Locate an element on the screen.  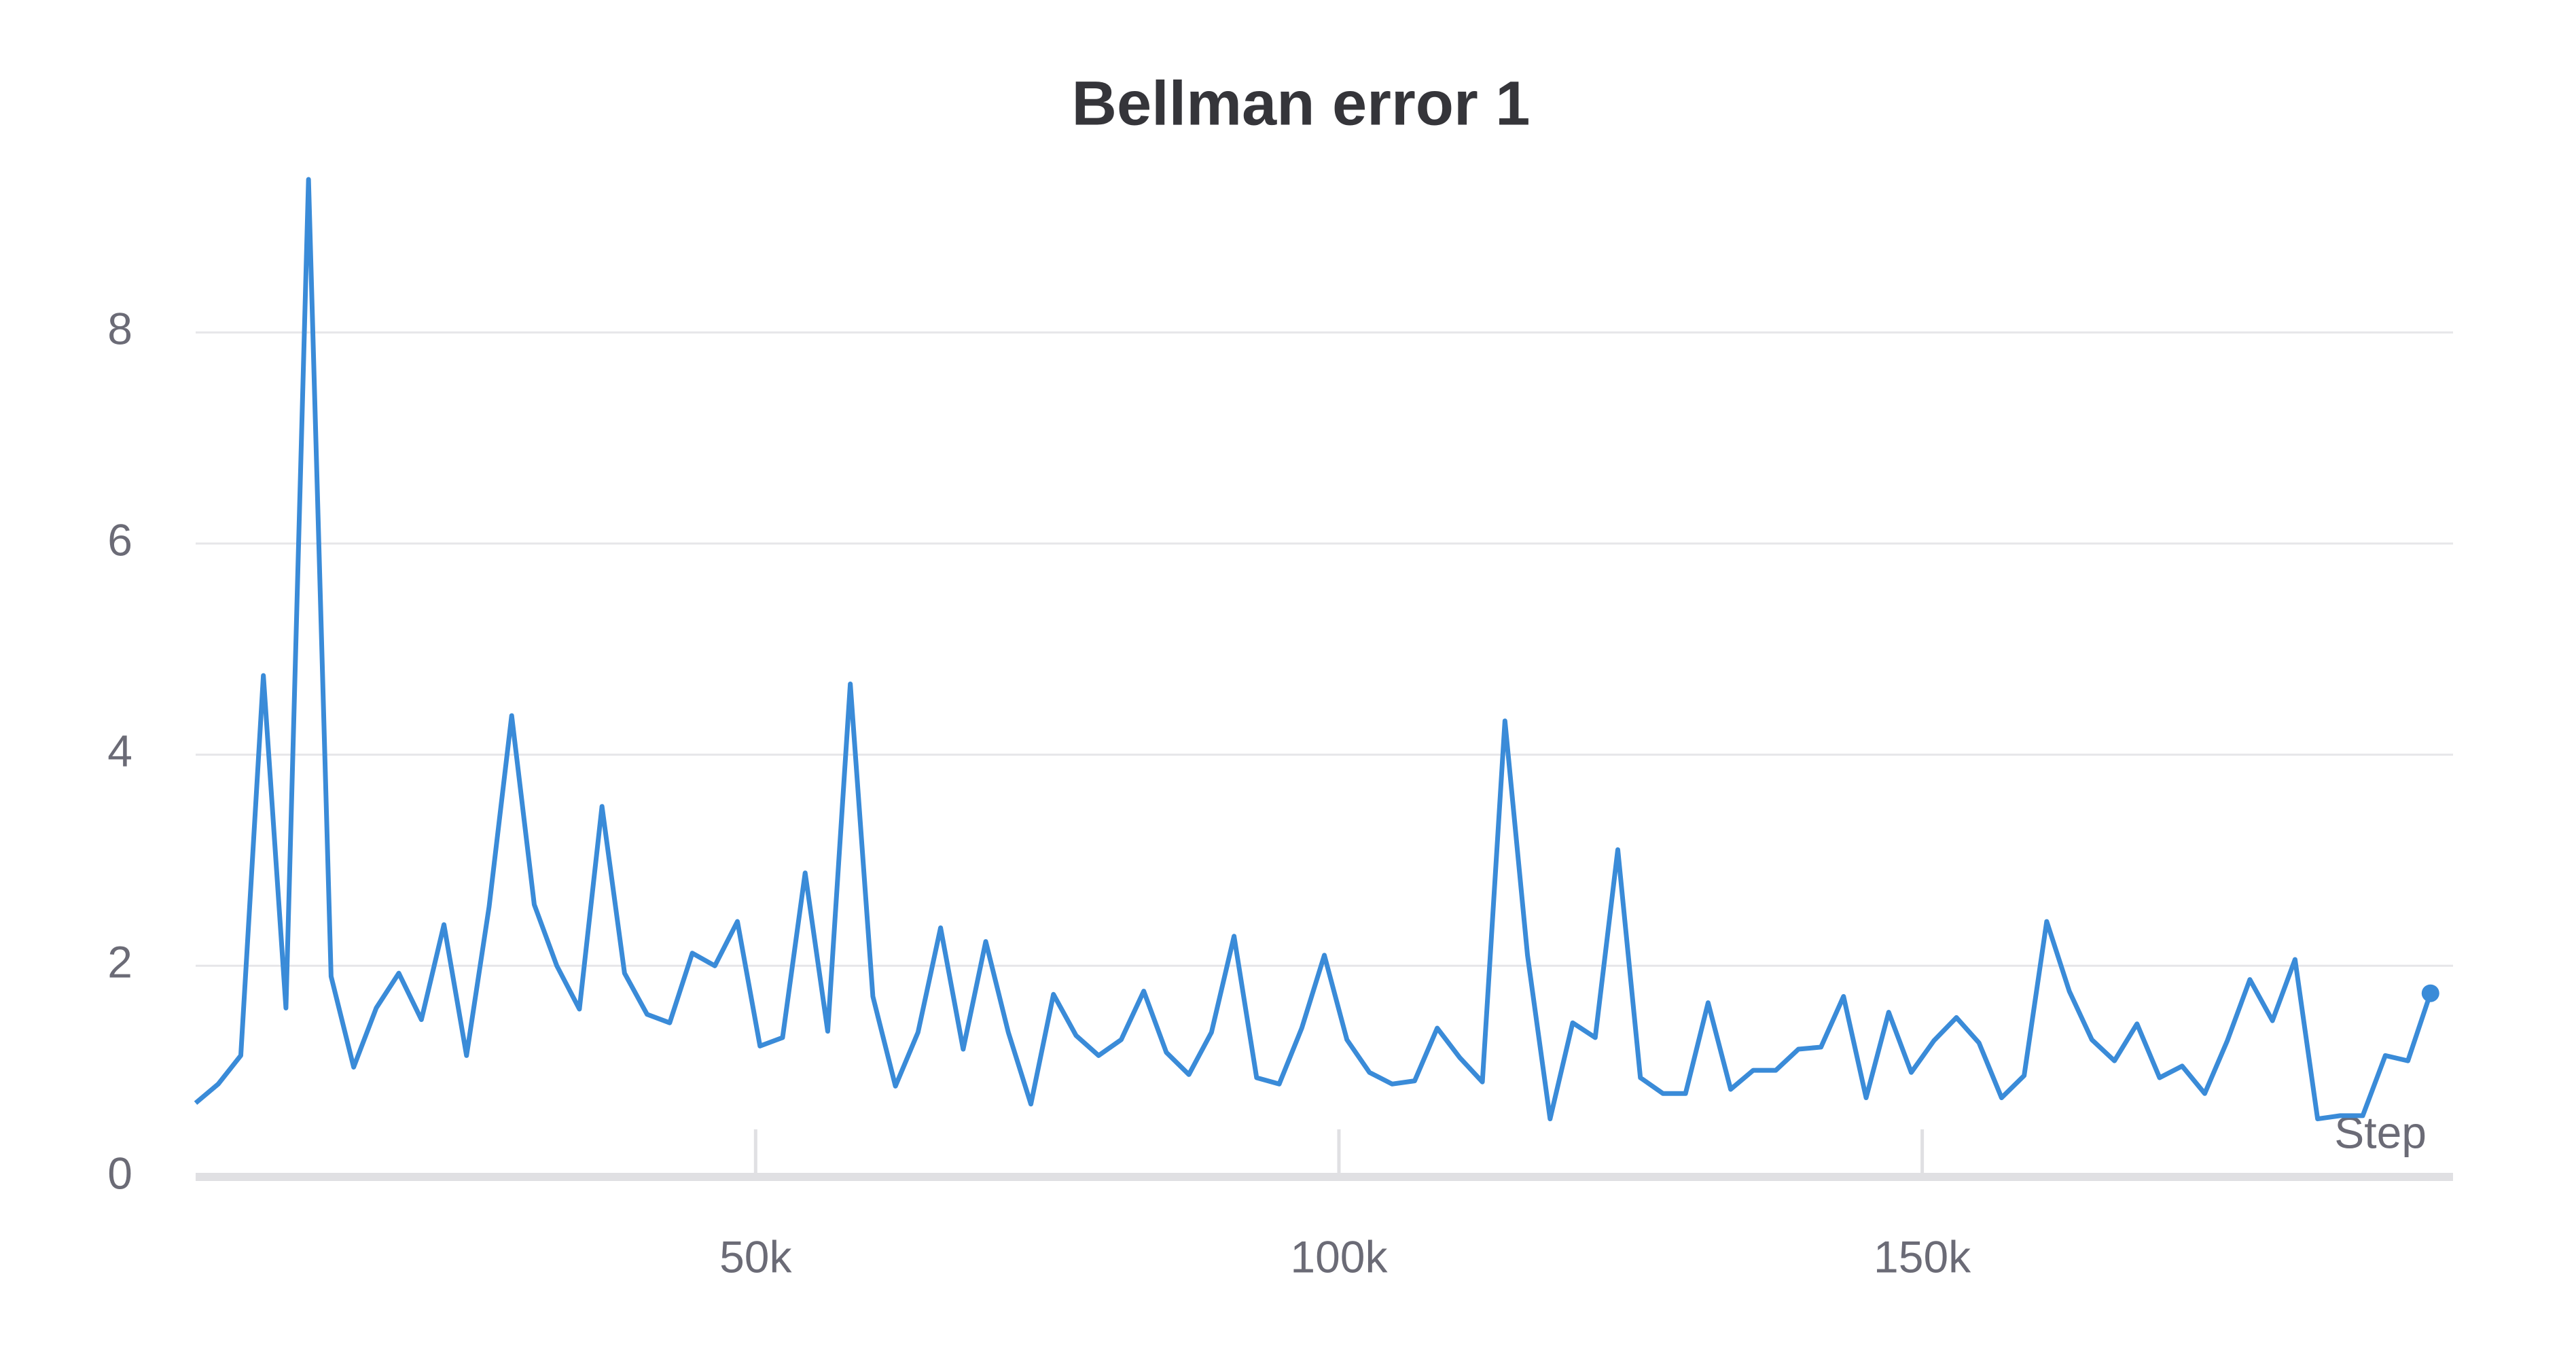
y-tick-label: 2 is located at coordinates (119, 962).